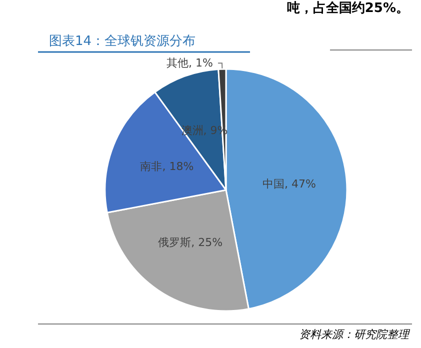 The height and width of the screenshot is (348, 421). I want to click on slice-label: 南非, so click(151, 167).